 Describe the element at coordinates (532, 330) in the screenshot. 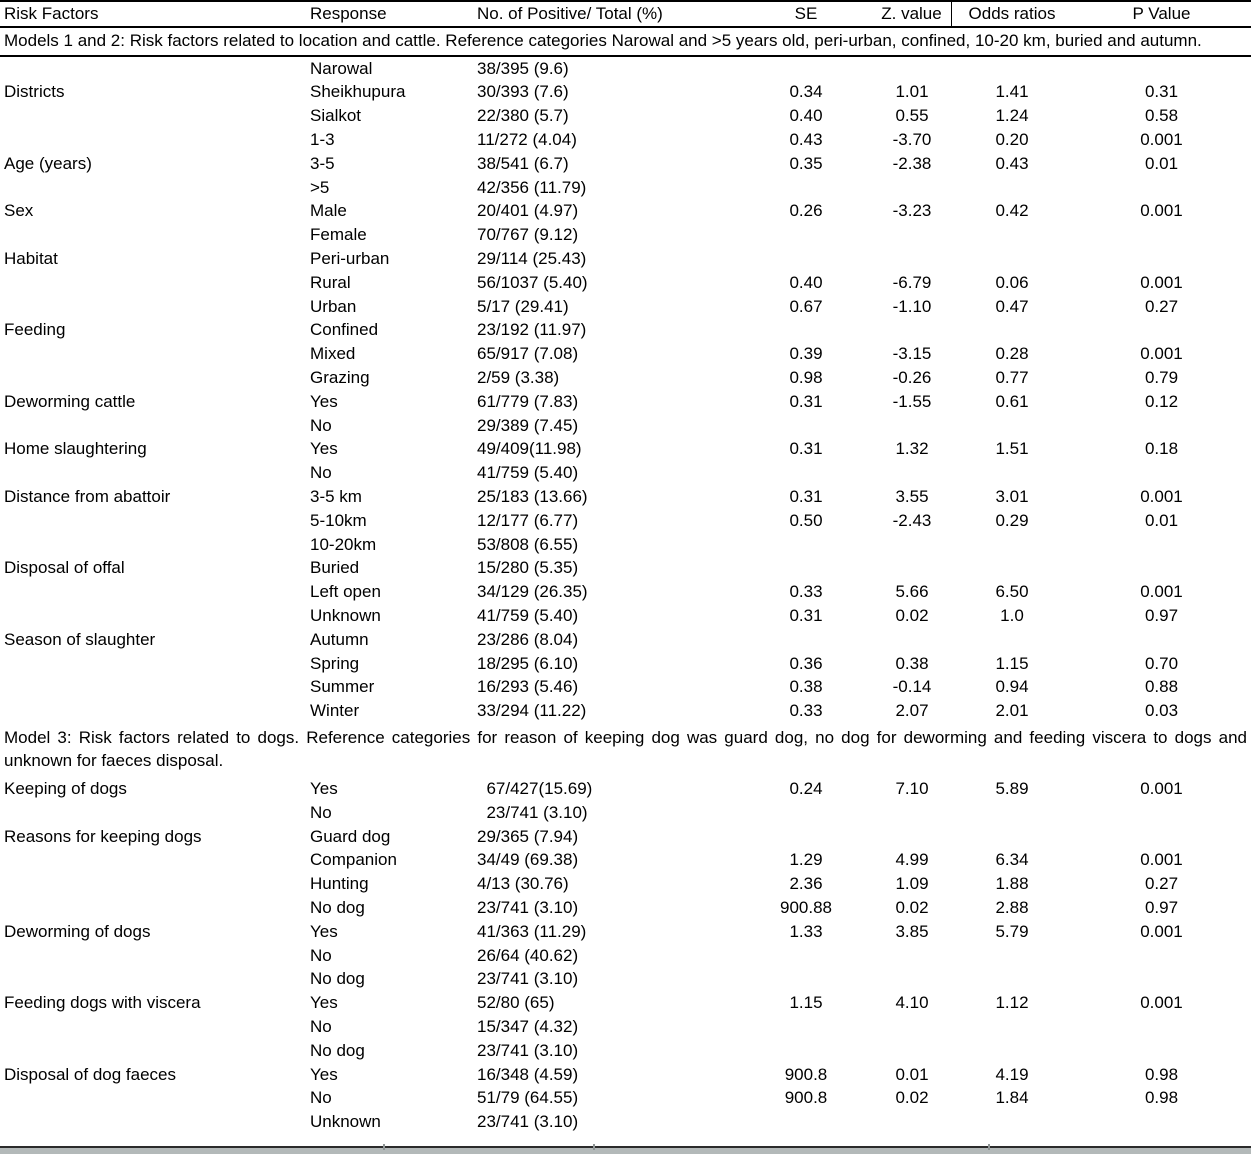

I see `cell-positive-total: 23/192 (11.97)` at that location.